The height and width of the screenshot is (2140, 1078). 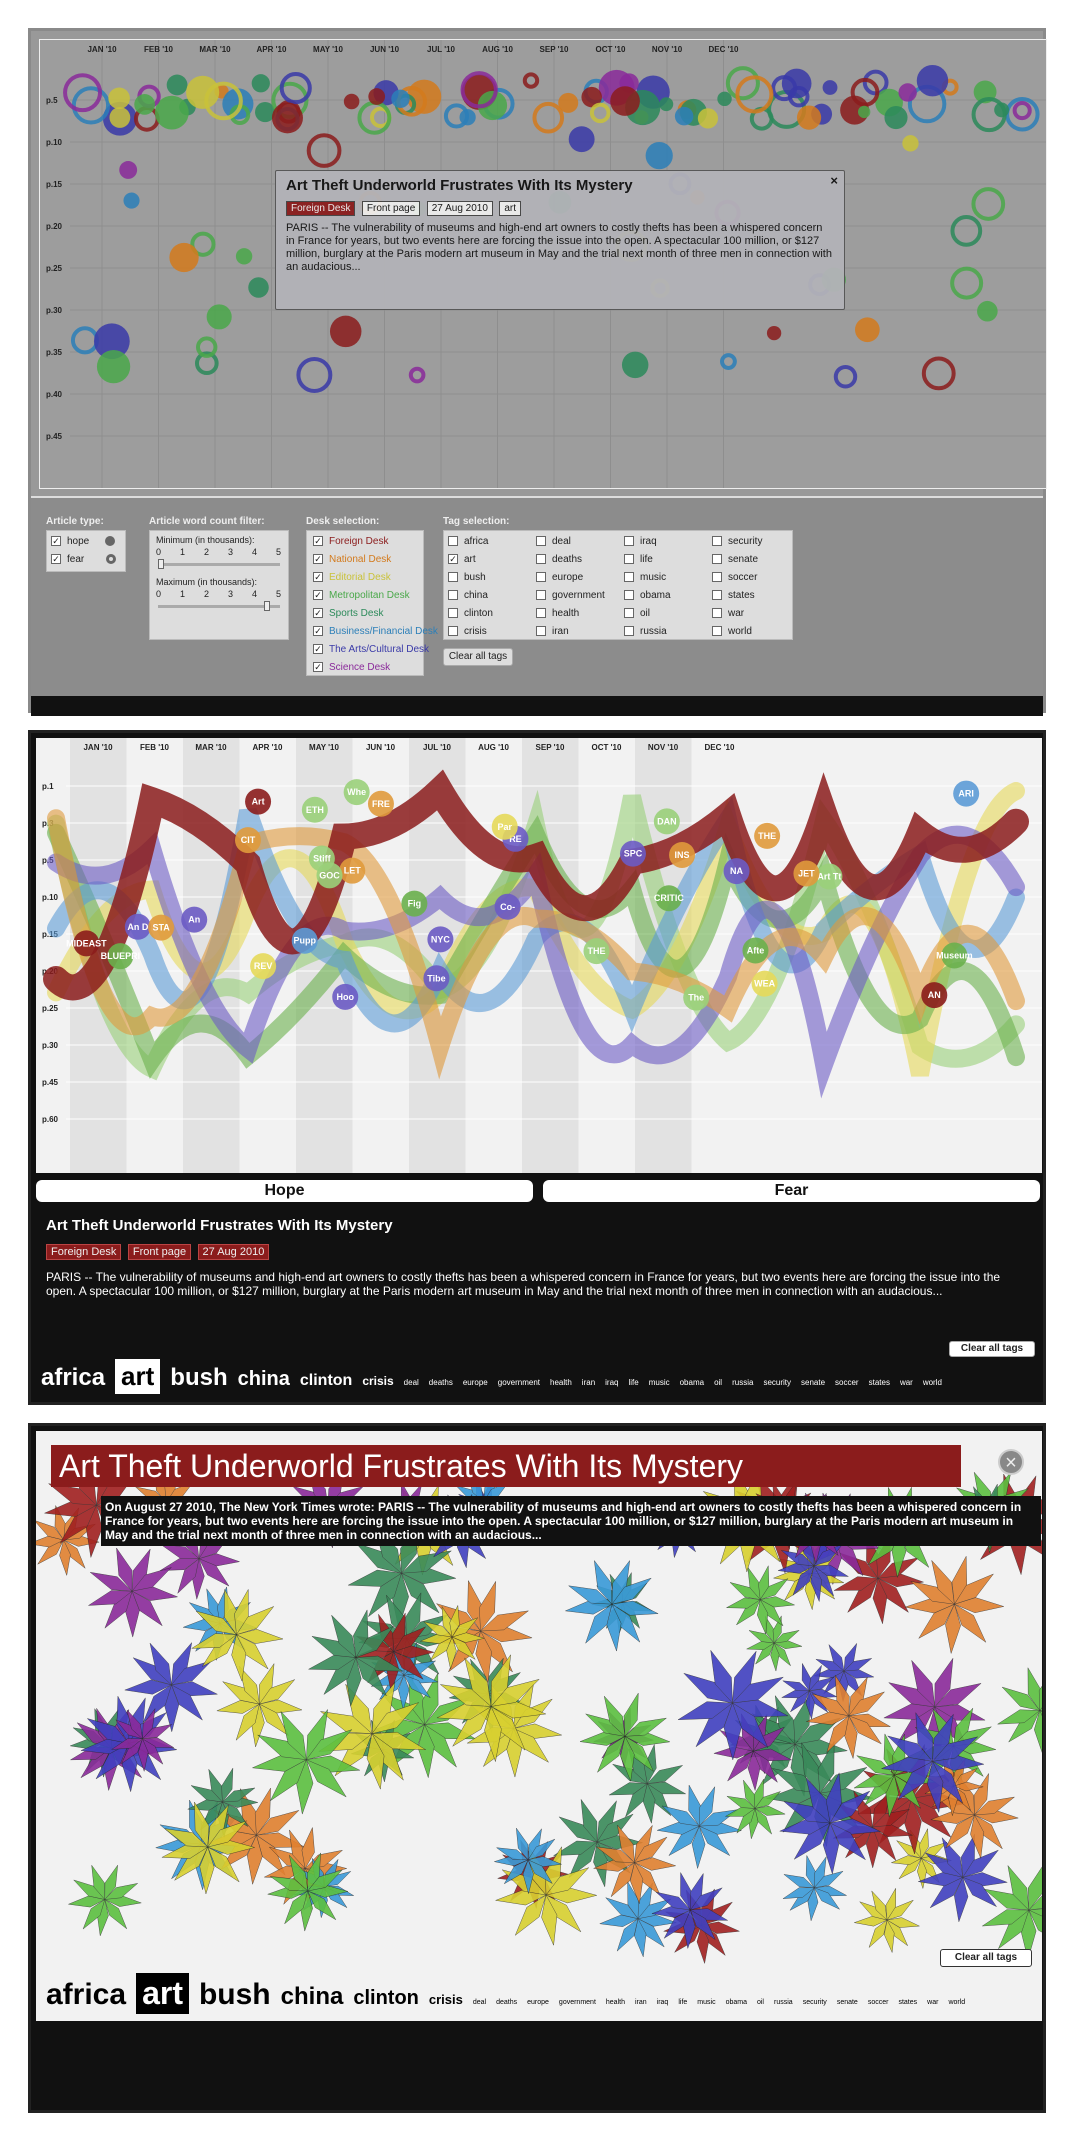 What do you see at coordinates (659, 1382) in the screenshot?
I see `tag-cloud-item: music` at bounding box center [659, 1382].